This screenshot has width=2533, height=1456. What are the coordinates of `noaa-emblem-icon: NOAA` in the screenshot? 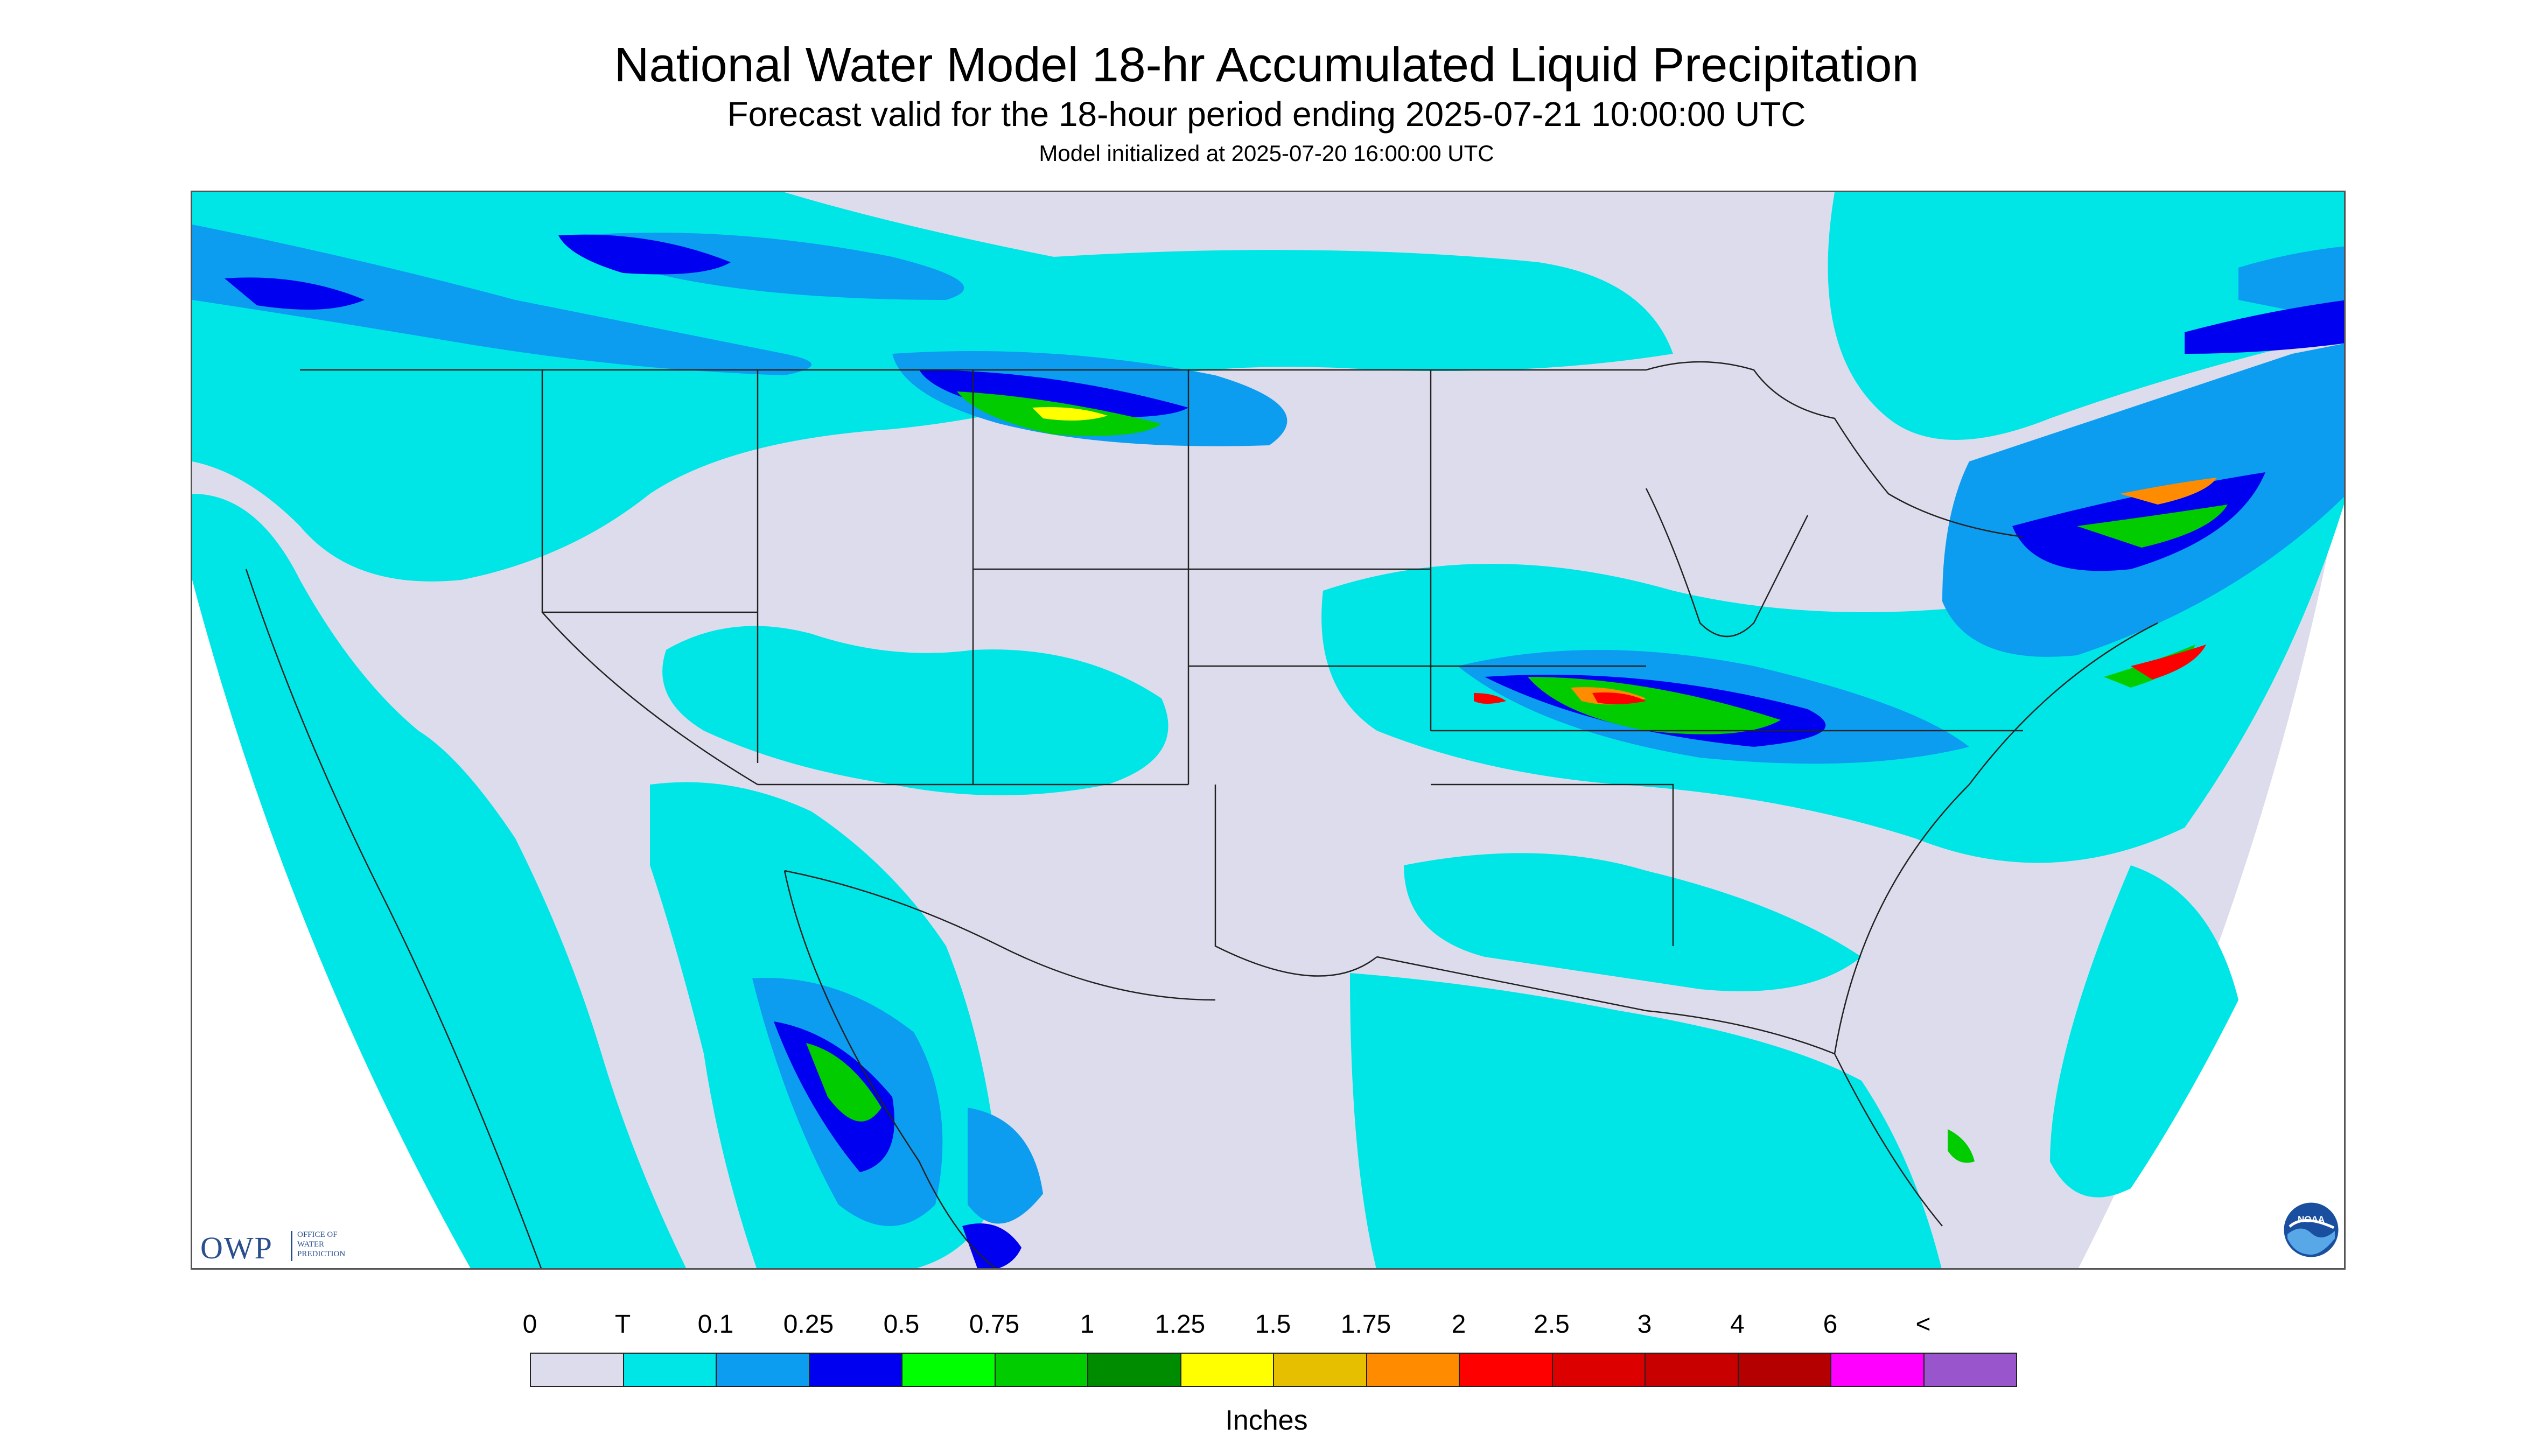 It's located at (2311, 1230).